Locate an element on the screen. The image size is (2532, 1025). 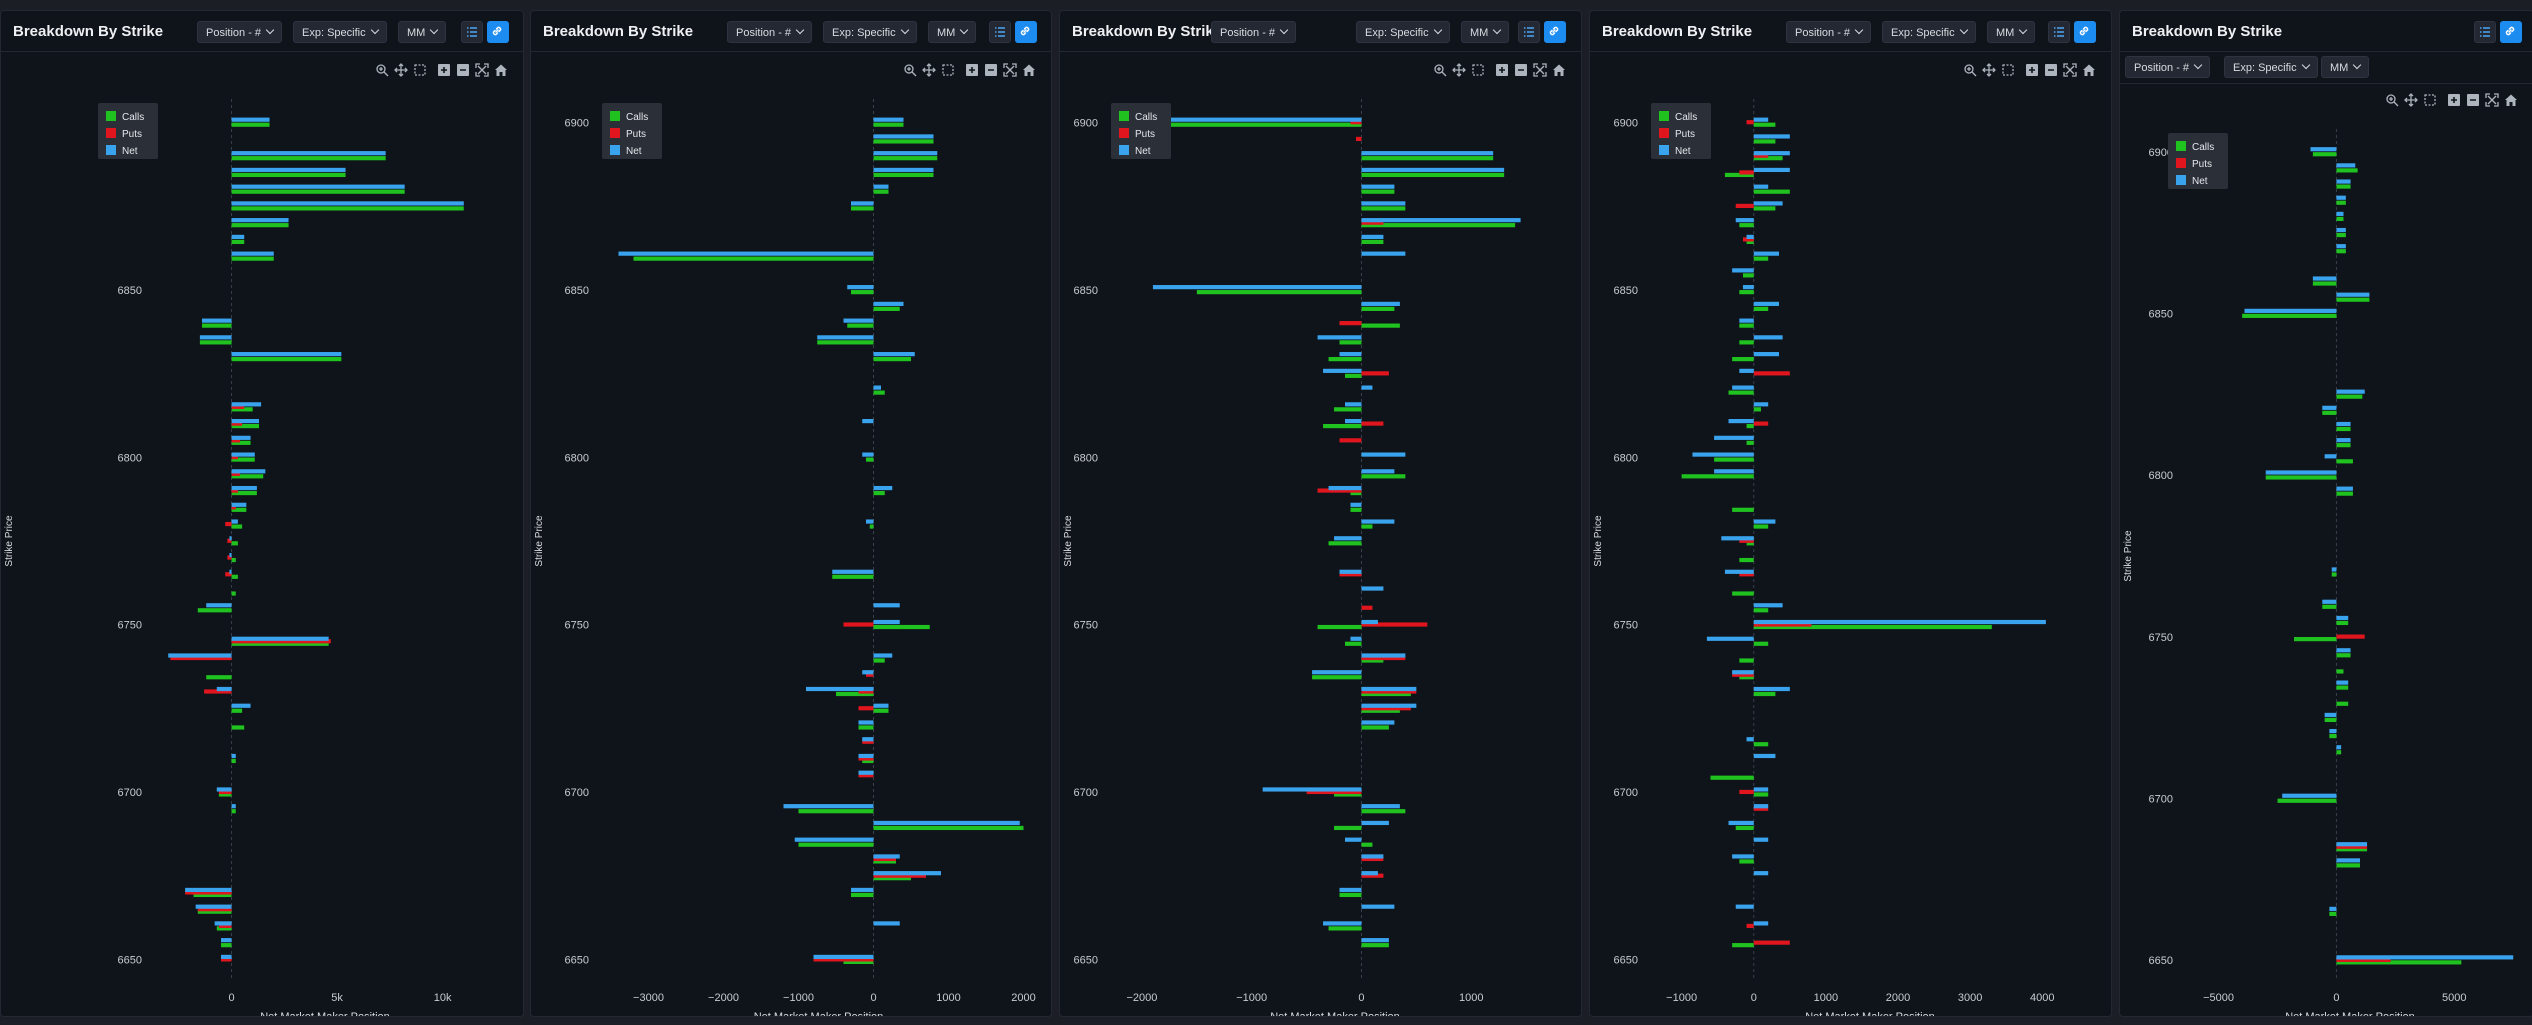
x-tick-label: 5k is located at coordinates (337, 998).